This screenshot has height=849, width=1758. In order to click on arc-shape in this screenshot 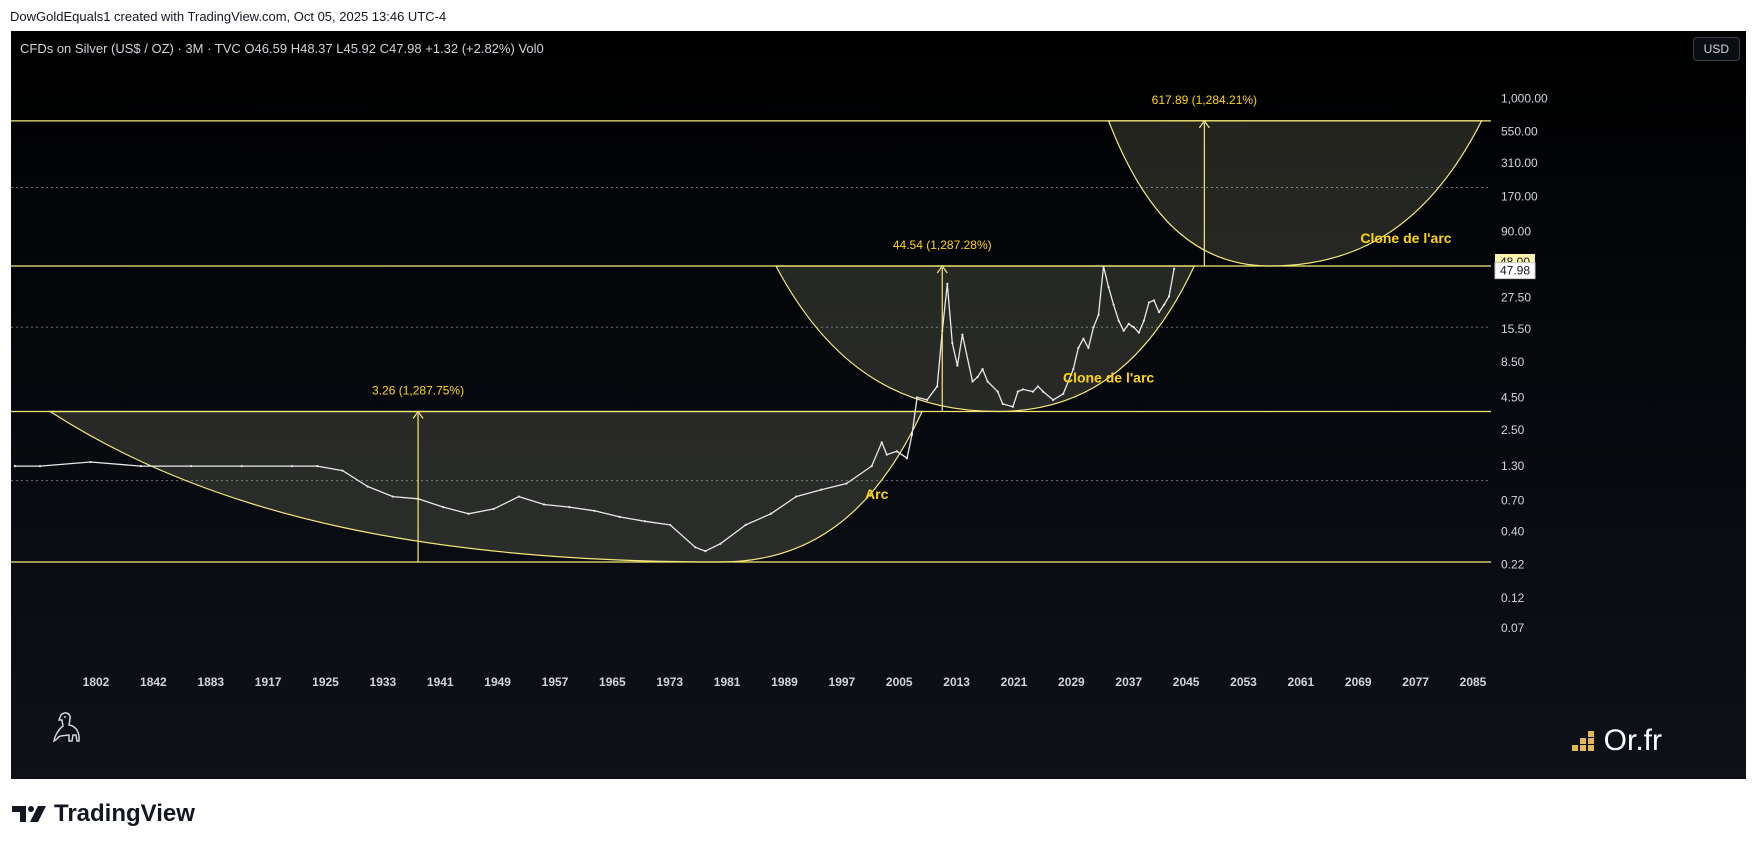, I will do `click(985, 339)`.